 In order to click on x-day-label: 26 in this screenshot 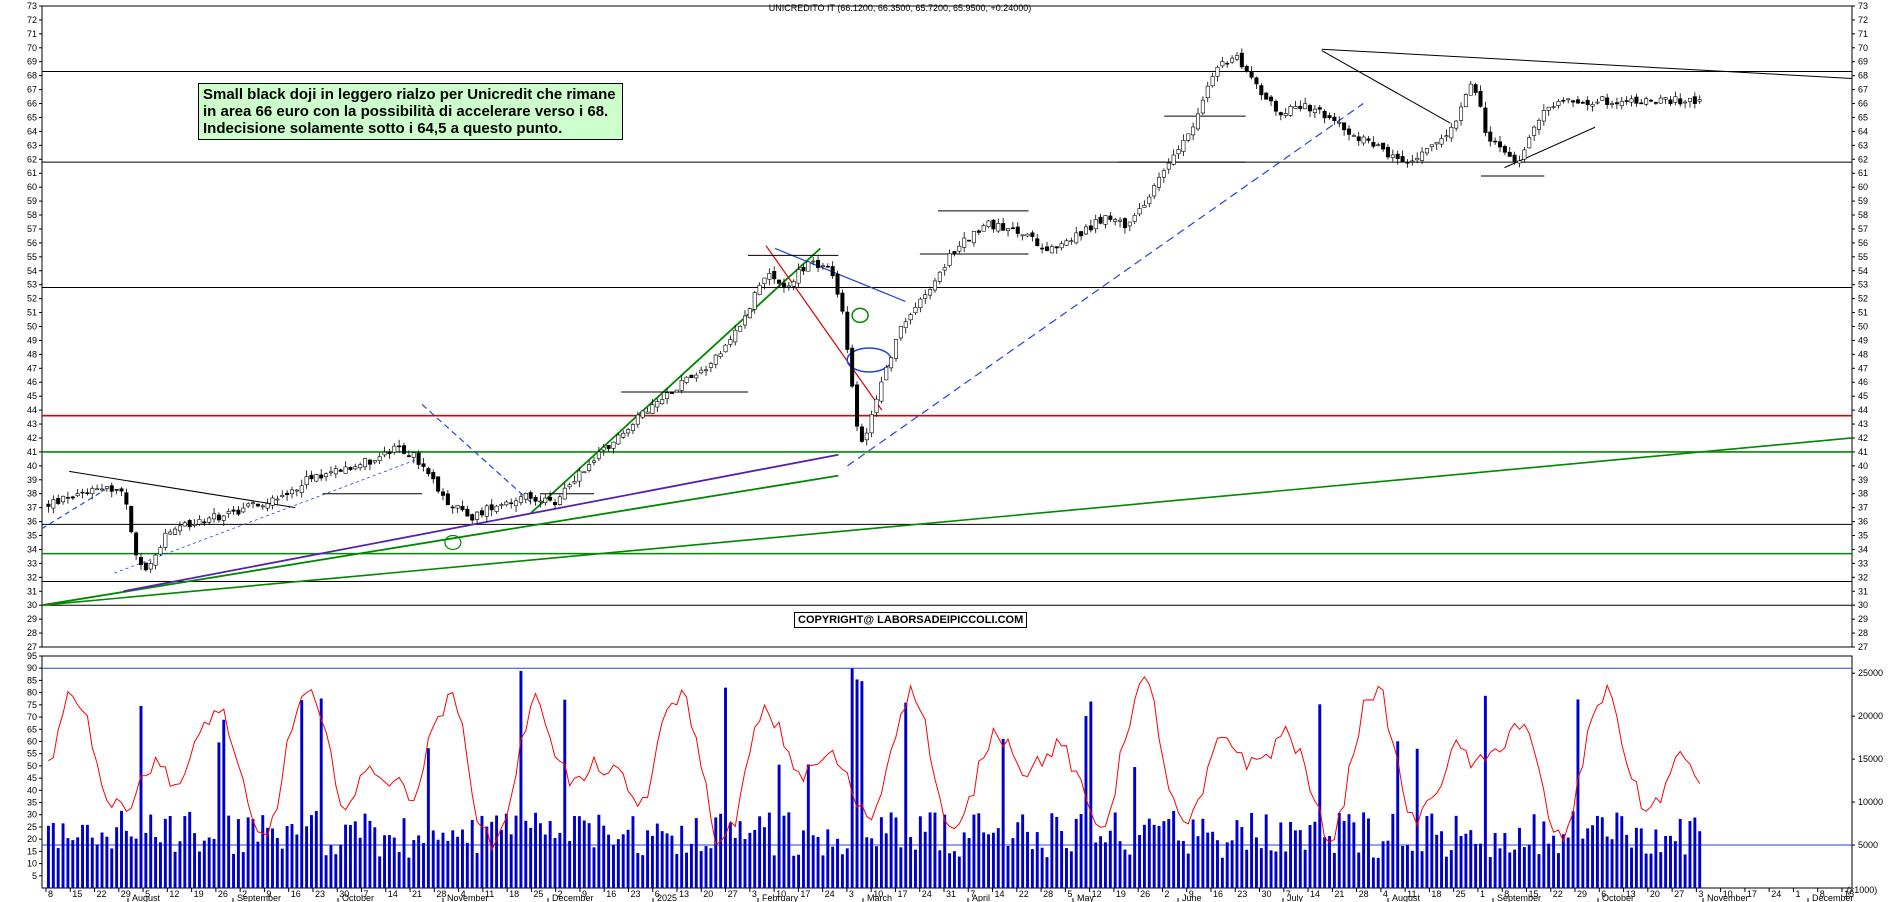, I will do `click(1145, 894)`.